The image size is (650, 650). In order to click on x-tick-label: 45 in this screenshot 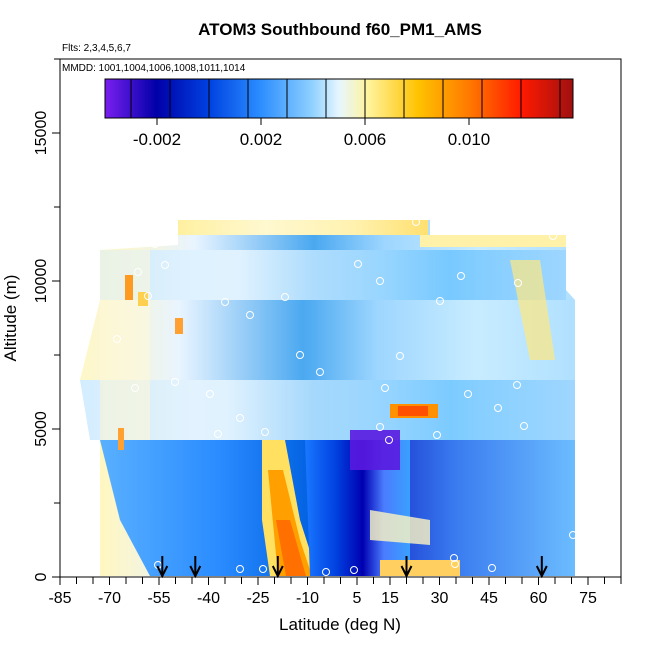, I will do `click(489, 598)`.